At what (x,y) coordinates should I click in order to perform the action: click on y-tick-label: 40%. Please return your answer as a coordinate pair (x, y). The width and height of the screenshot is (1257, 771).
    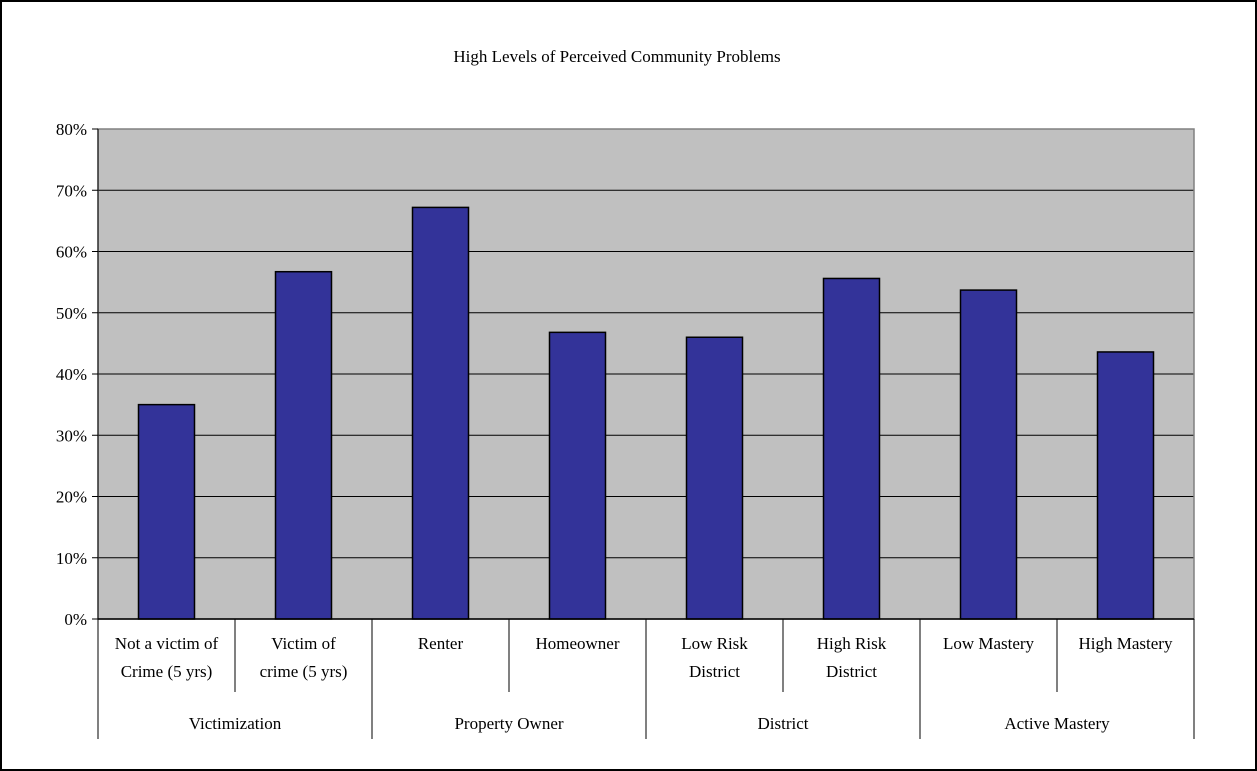
    Looking at the image, I should click on (71, 374).